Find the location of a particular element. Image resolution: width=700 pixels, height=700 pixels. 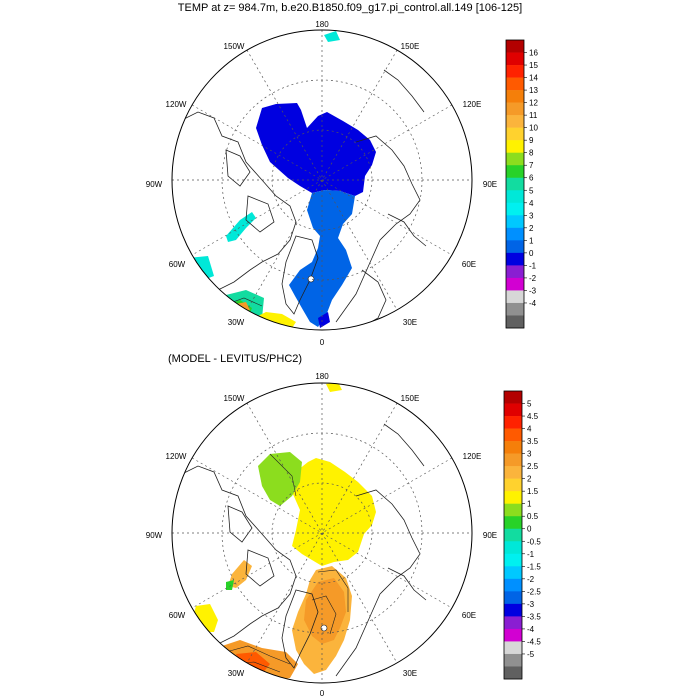

top-lon-150e: 150E is located at coordinates (410, 46).